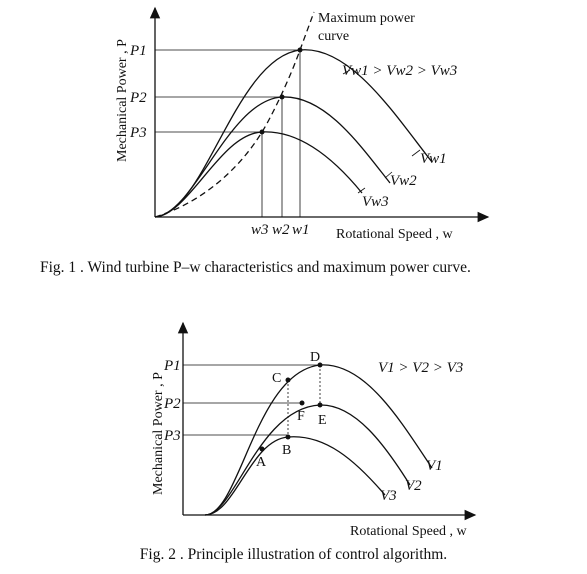 Image resolution: width=587 pixels, height=574 pixels. What do you see at coordinates (366, 18) in the screenshot?
I see `annotation: Maximum power` at bounding box center [366, 18].